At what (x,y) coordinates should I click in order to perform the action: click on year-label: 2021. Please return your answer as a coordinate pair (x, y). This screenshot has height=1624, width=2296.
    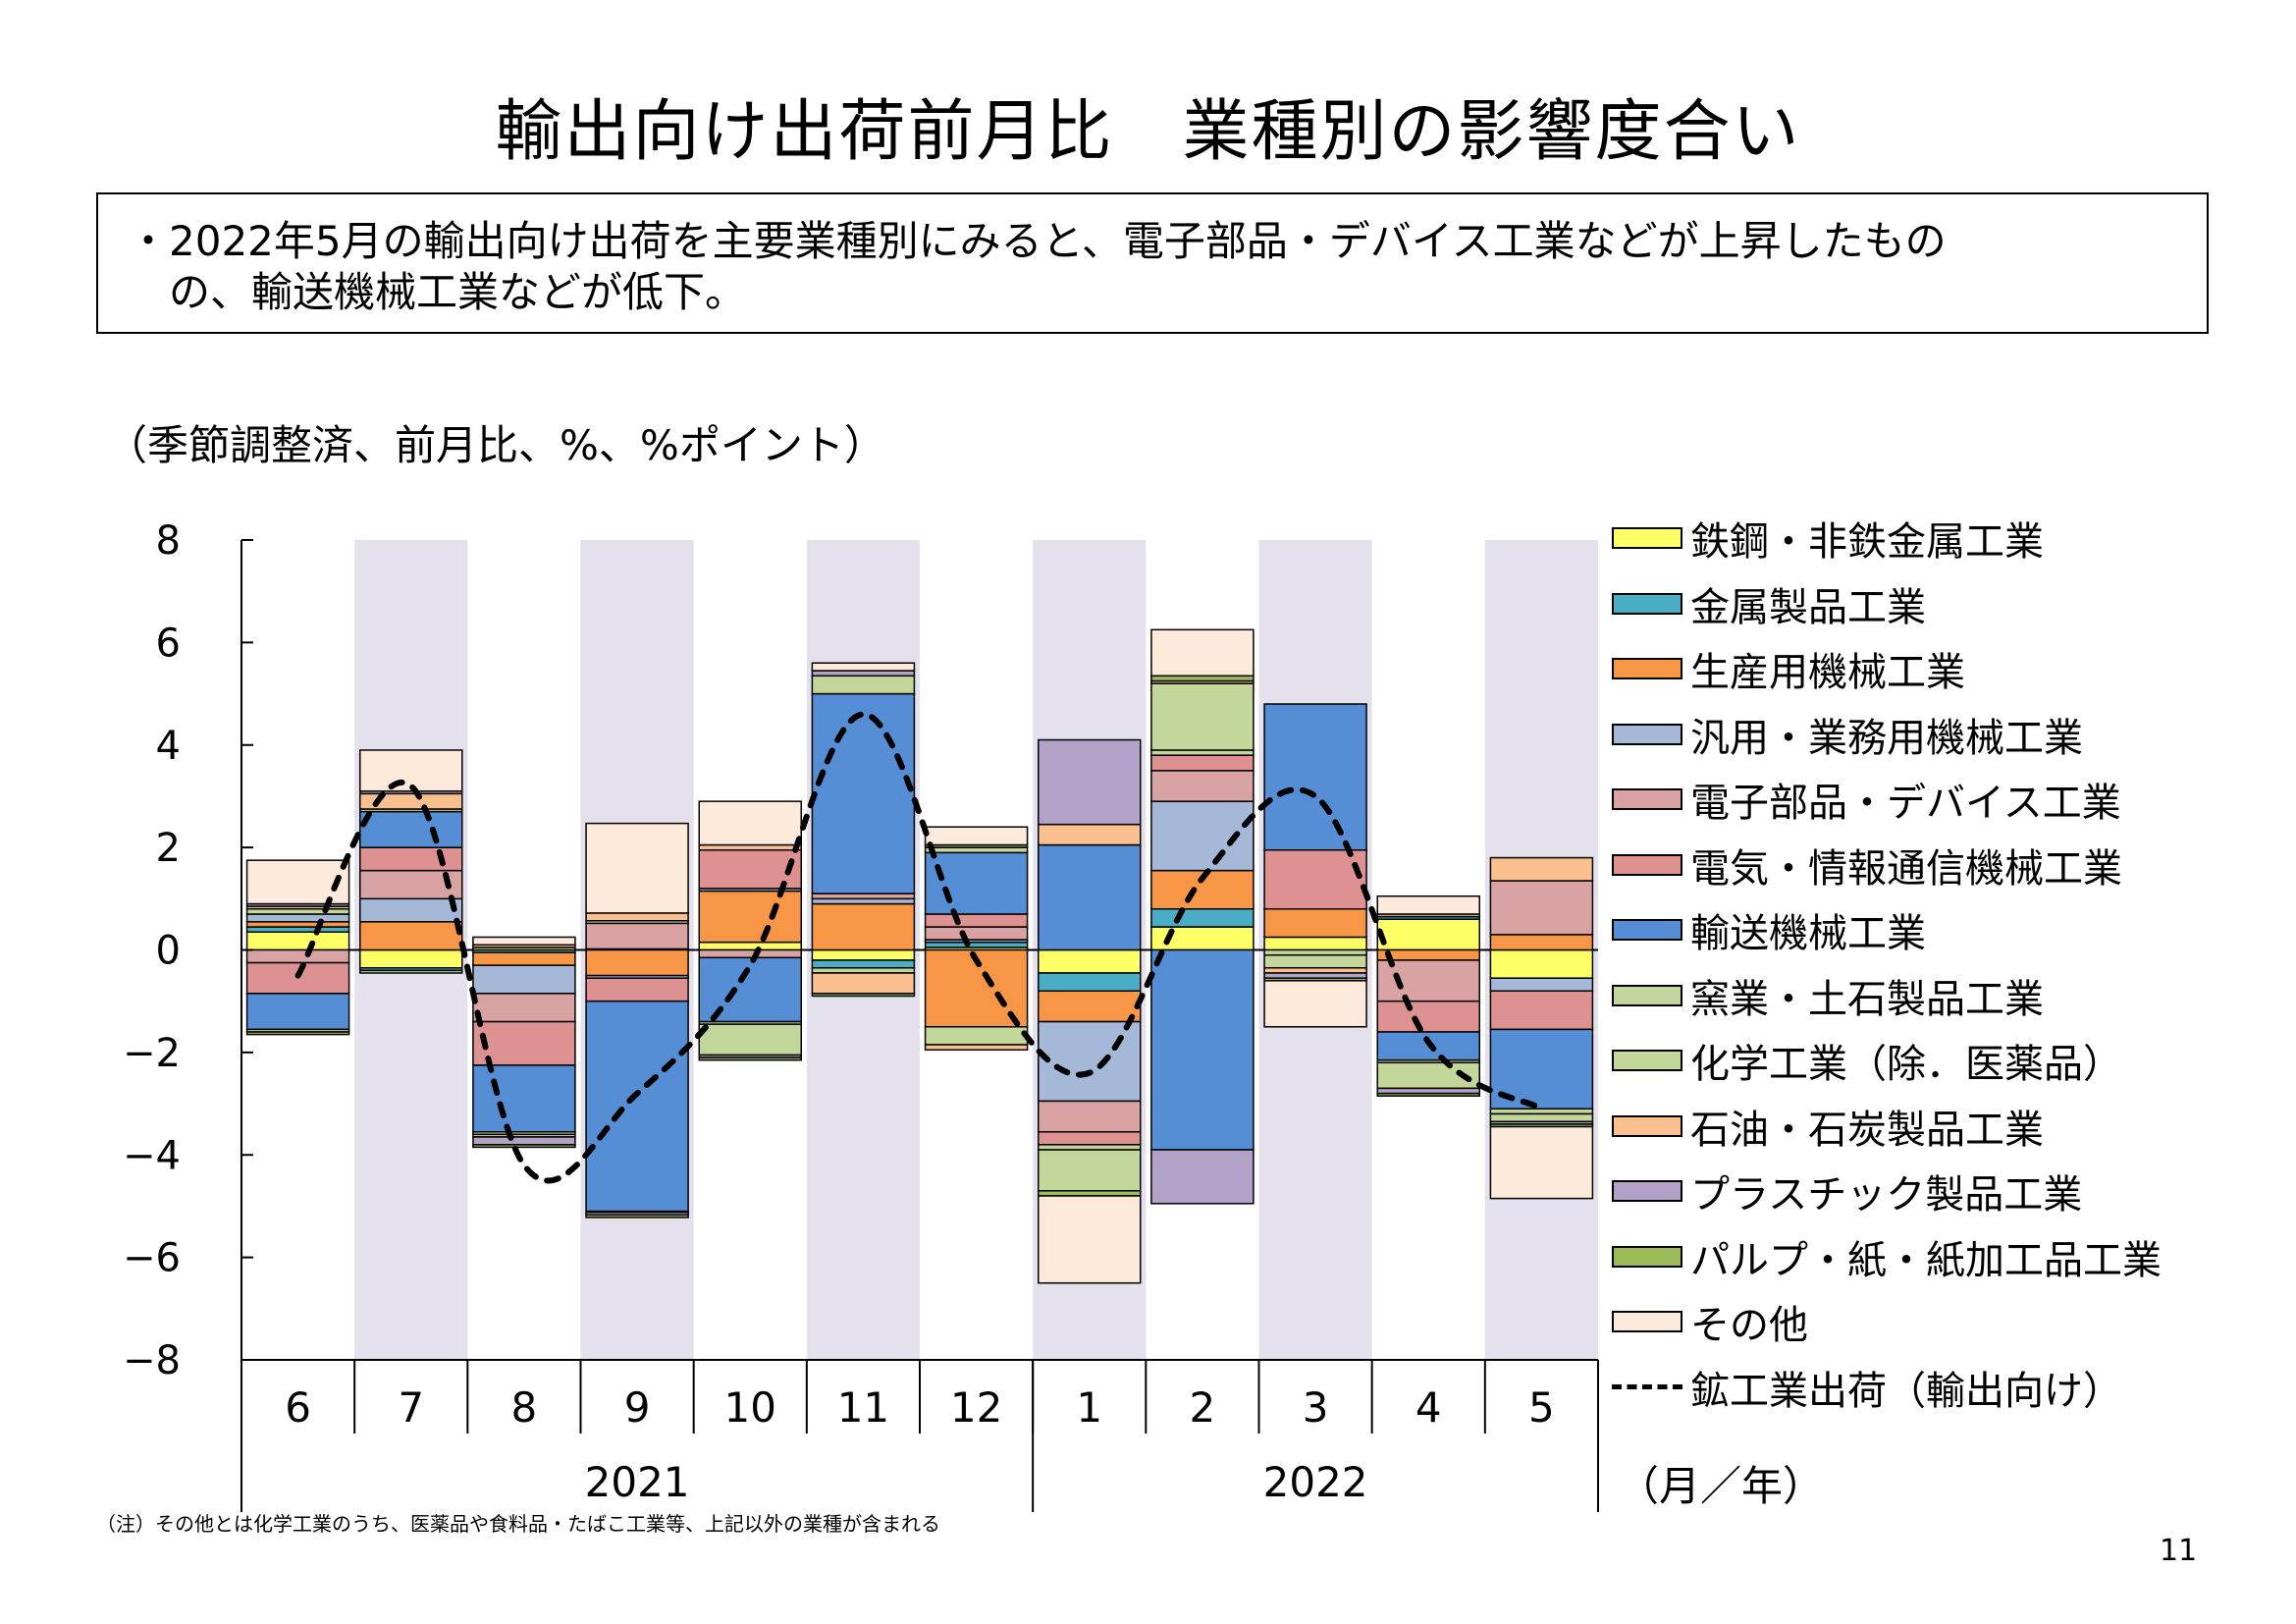
    Looking at the image, I should click on (637, 1482).